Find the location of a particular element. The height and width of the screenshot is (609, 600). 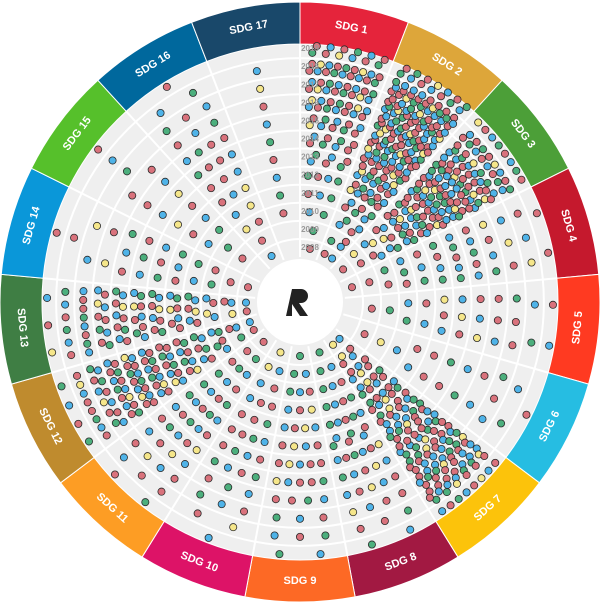

sector-label: SDG 9 is located at coordinates (299, 581).